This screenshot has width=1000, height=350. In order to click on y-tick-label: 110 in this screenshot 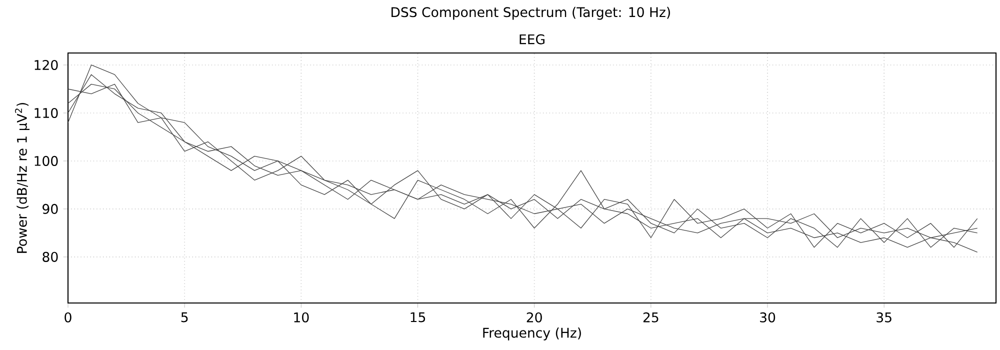, I will do `click(46, 113)`.